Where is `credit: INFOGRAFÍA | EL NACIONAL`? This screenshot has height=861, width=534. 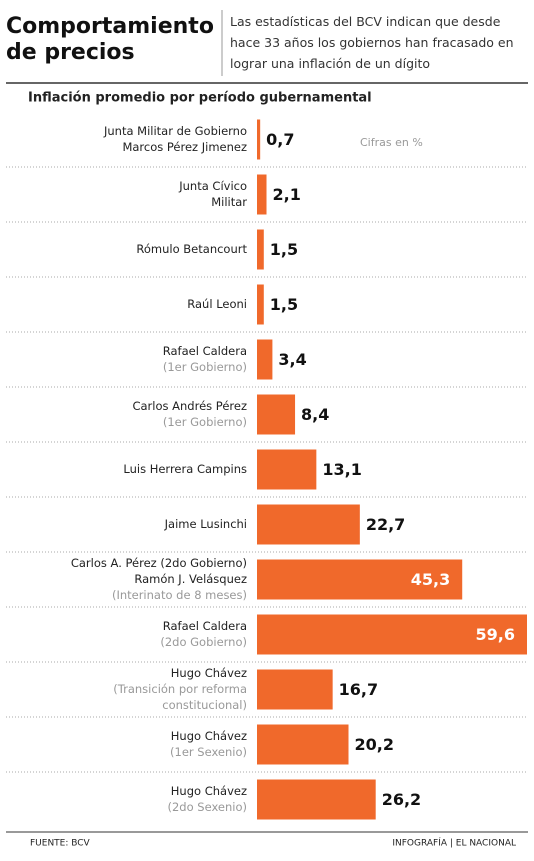 credit: INFOGRAFÍA | EL NACIONAL is located at coordinates (454, 843).